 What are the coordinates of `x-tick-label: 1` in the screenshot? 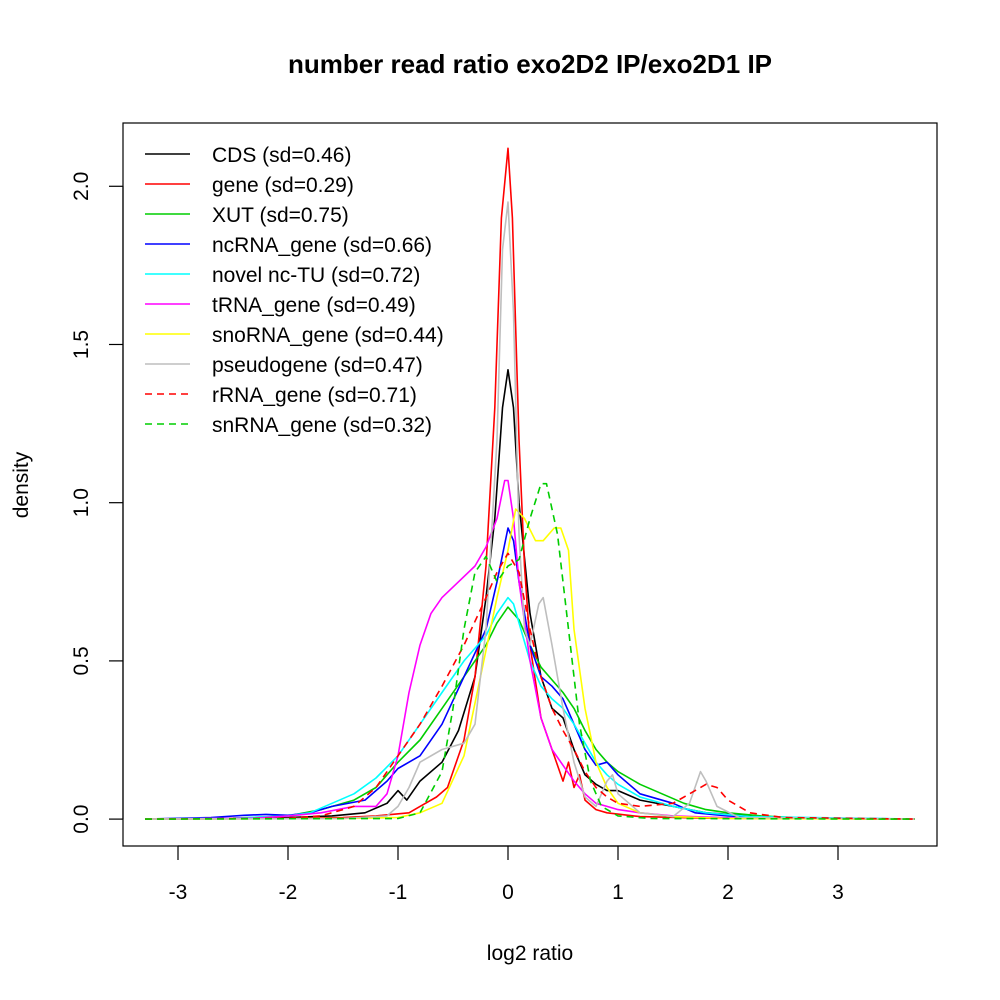 It's located at (618, 892).